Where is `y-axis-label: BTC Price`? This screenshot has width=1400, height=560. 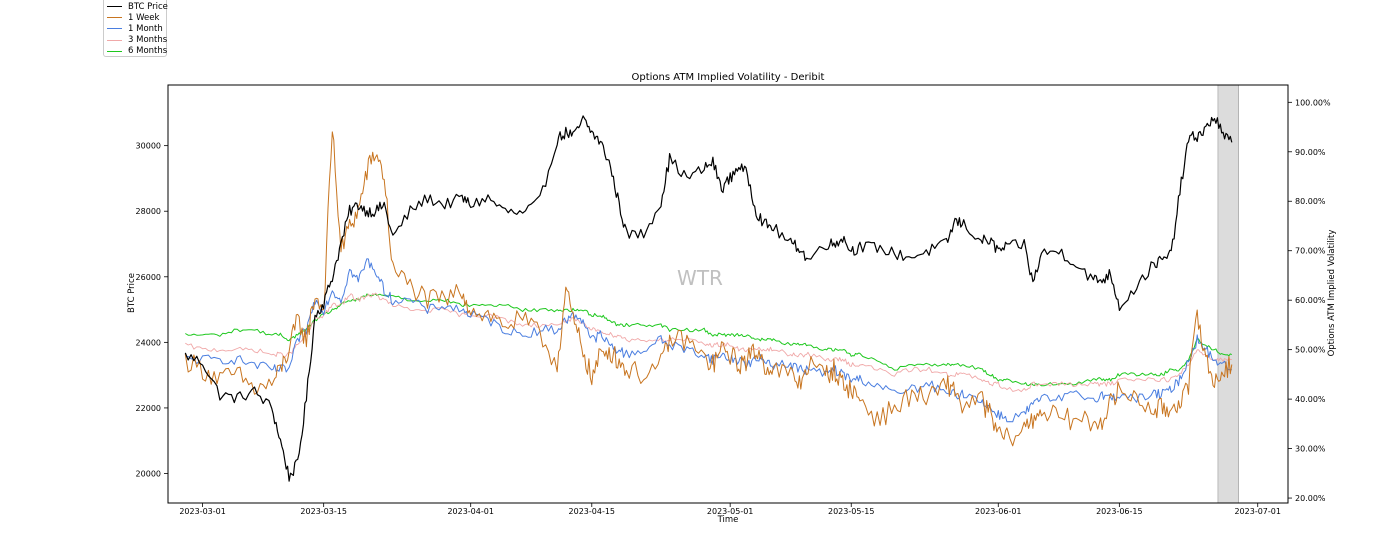 y-axis-label: BTC Price is located at coordinates (132, 293).